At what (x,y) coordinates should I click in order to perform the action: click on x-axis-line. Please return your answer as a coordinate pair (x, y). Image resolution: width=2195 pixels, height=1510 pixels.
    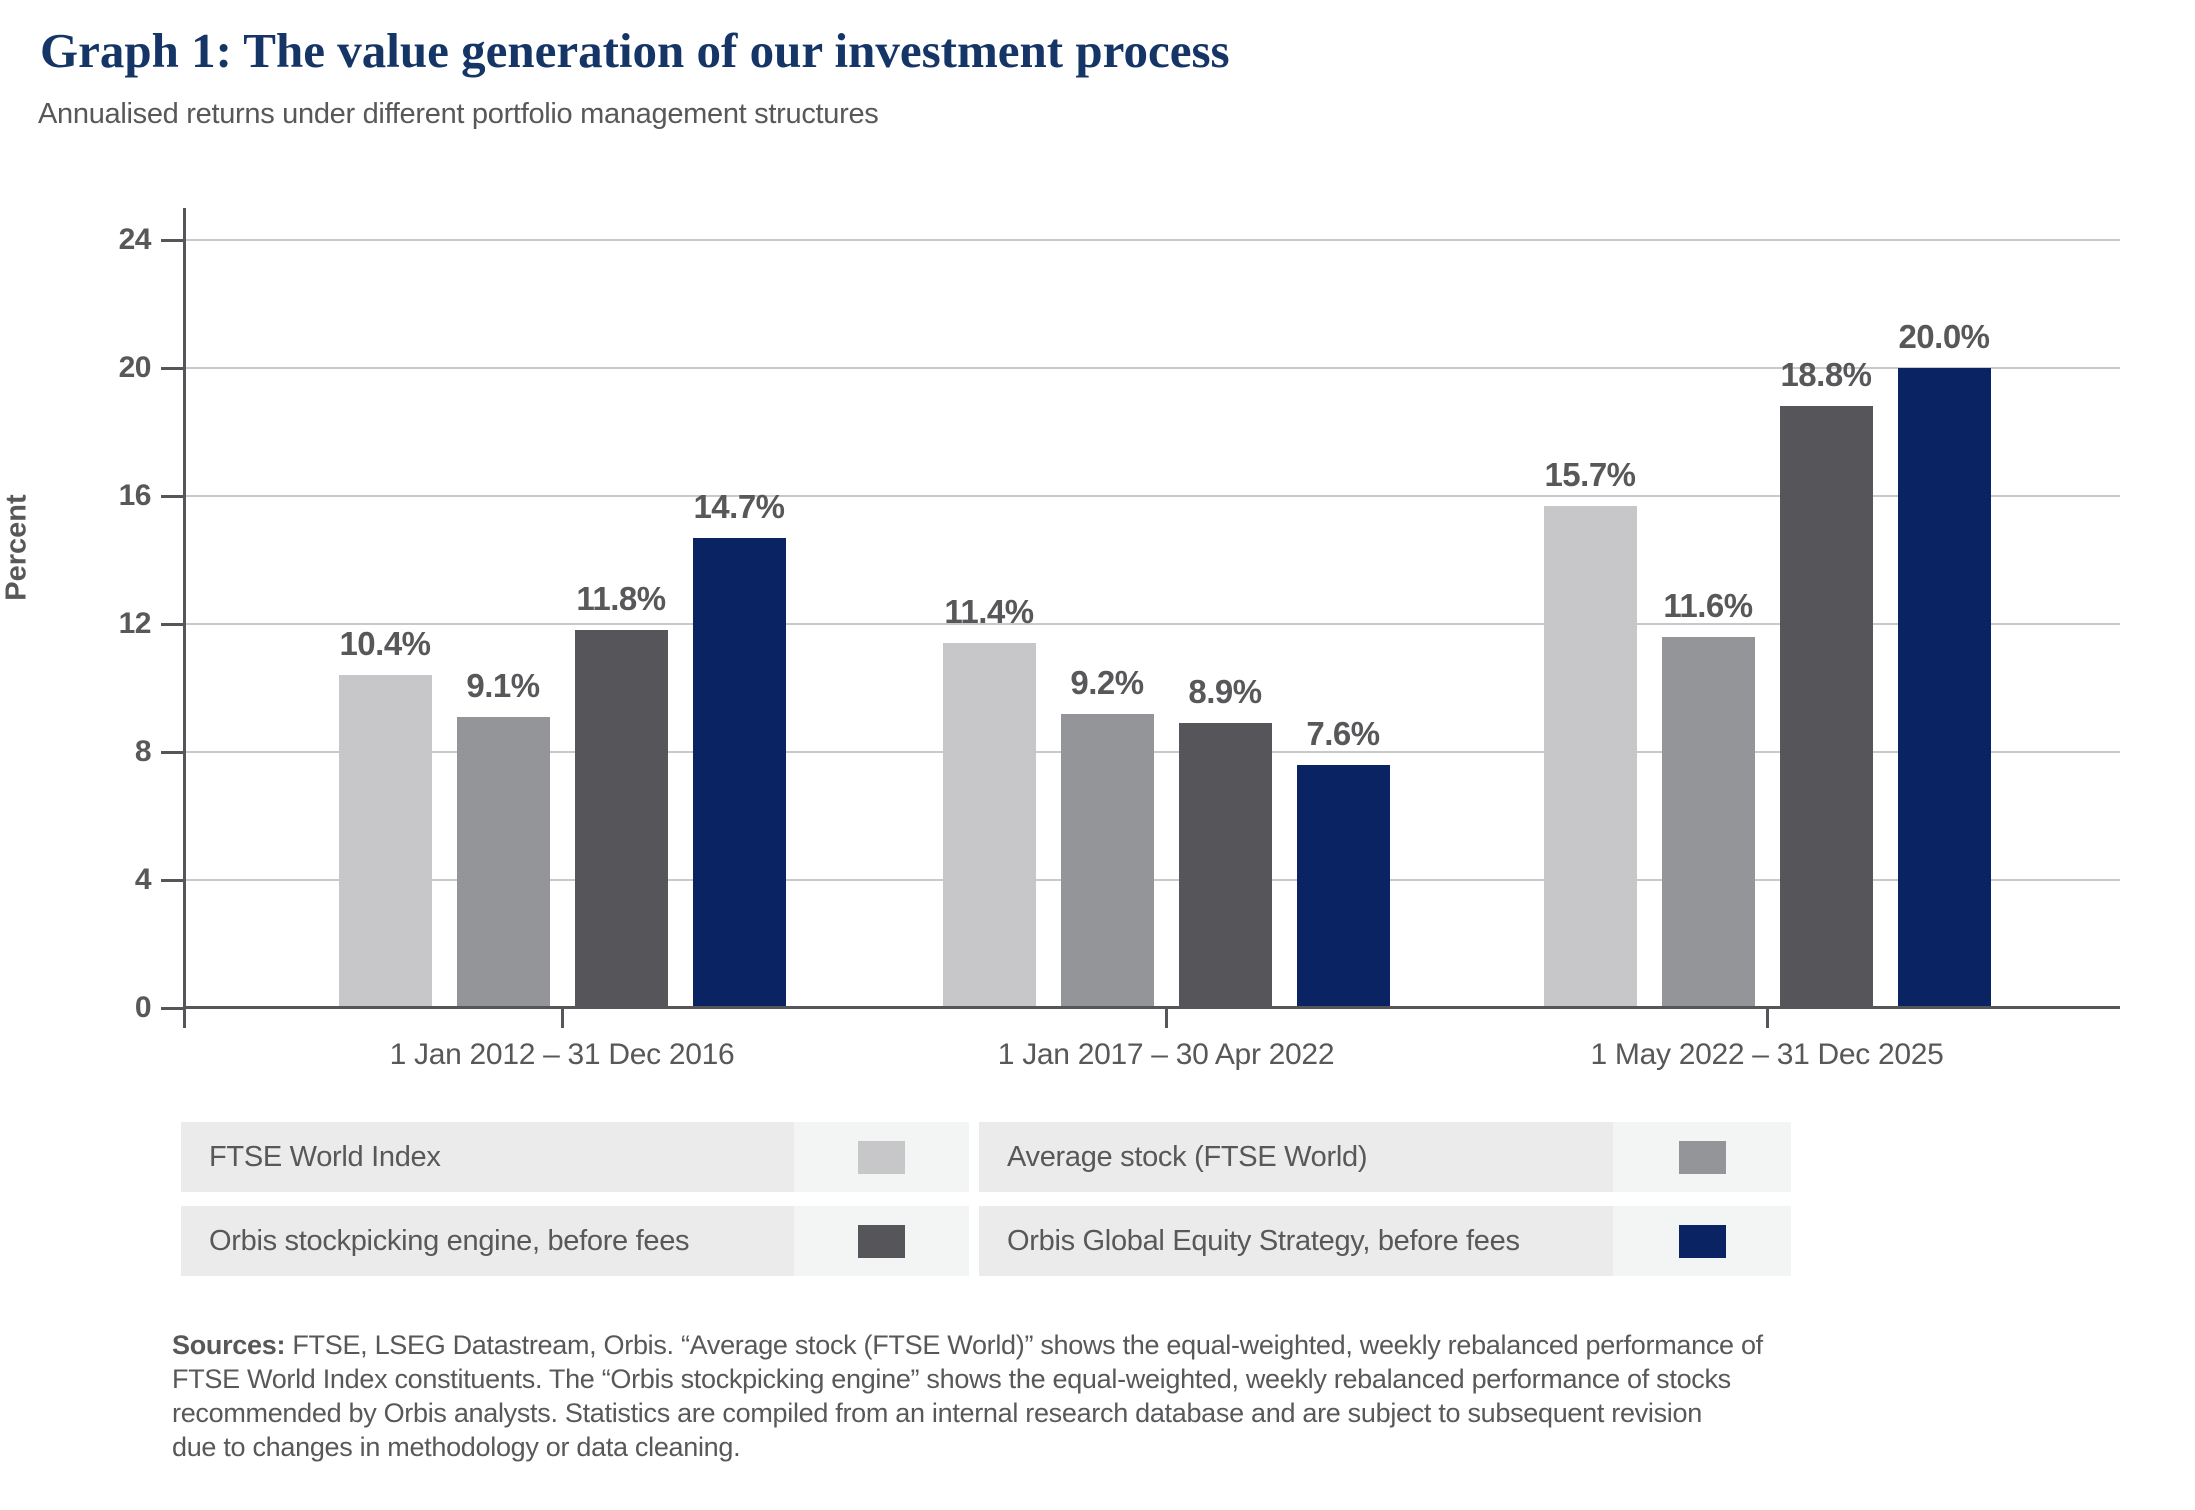
    Looking at the image, I should click on (1151, 1007).